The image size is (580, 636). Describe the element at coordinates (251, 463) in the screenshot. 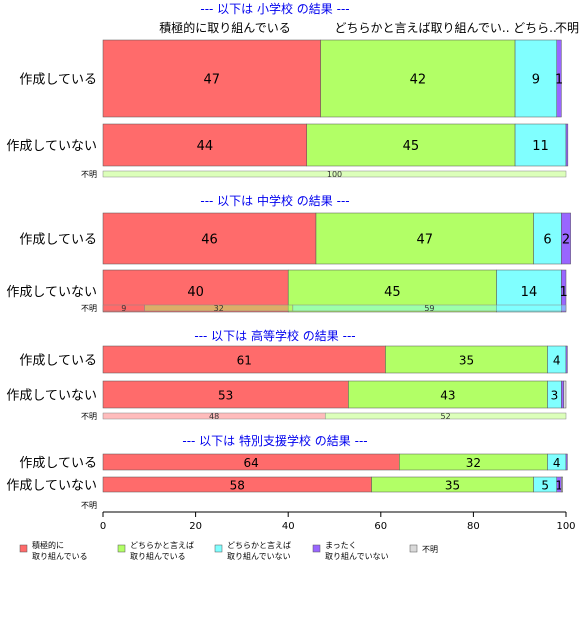

I see `bar-value-label: 64` at that location.